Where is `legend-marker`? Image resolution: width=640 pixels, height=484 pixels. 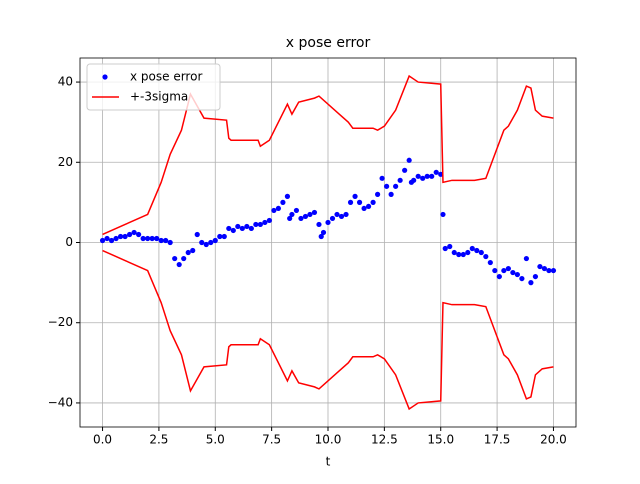
legend-marker is located at coordinates (105, 77).